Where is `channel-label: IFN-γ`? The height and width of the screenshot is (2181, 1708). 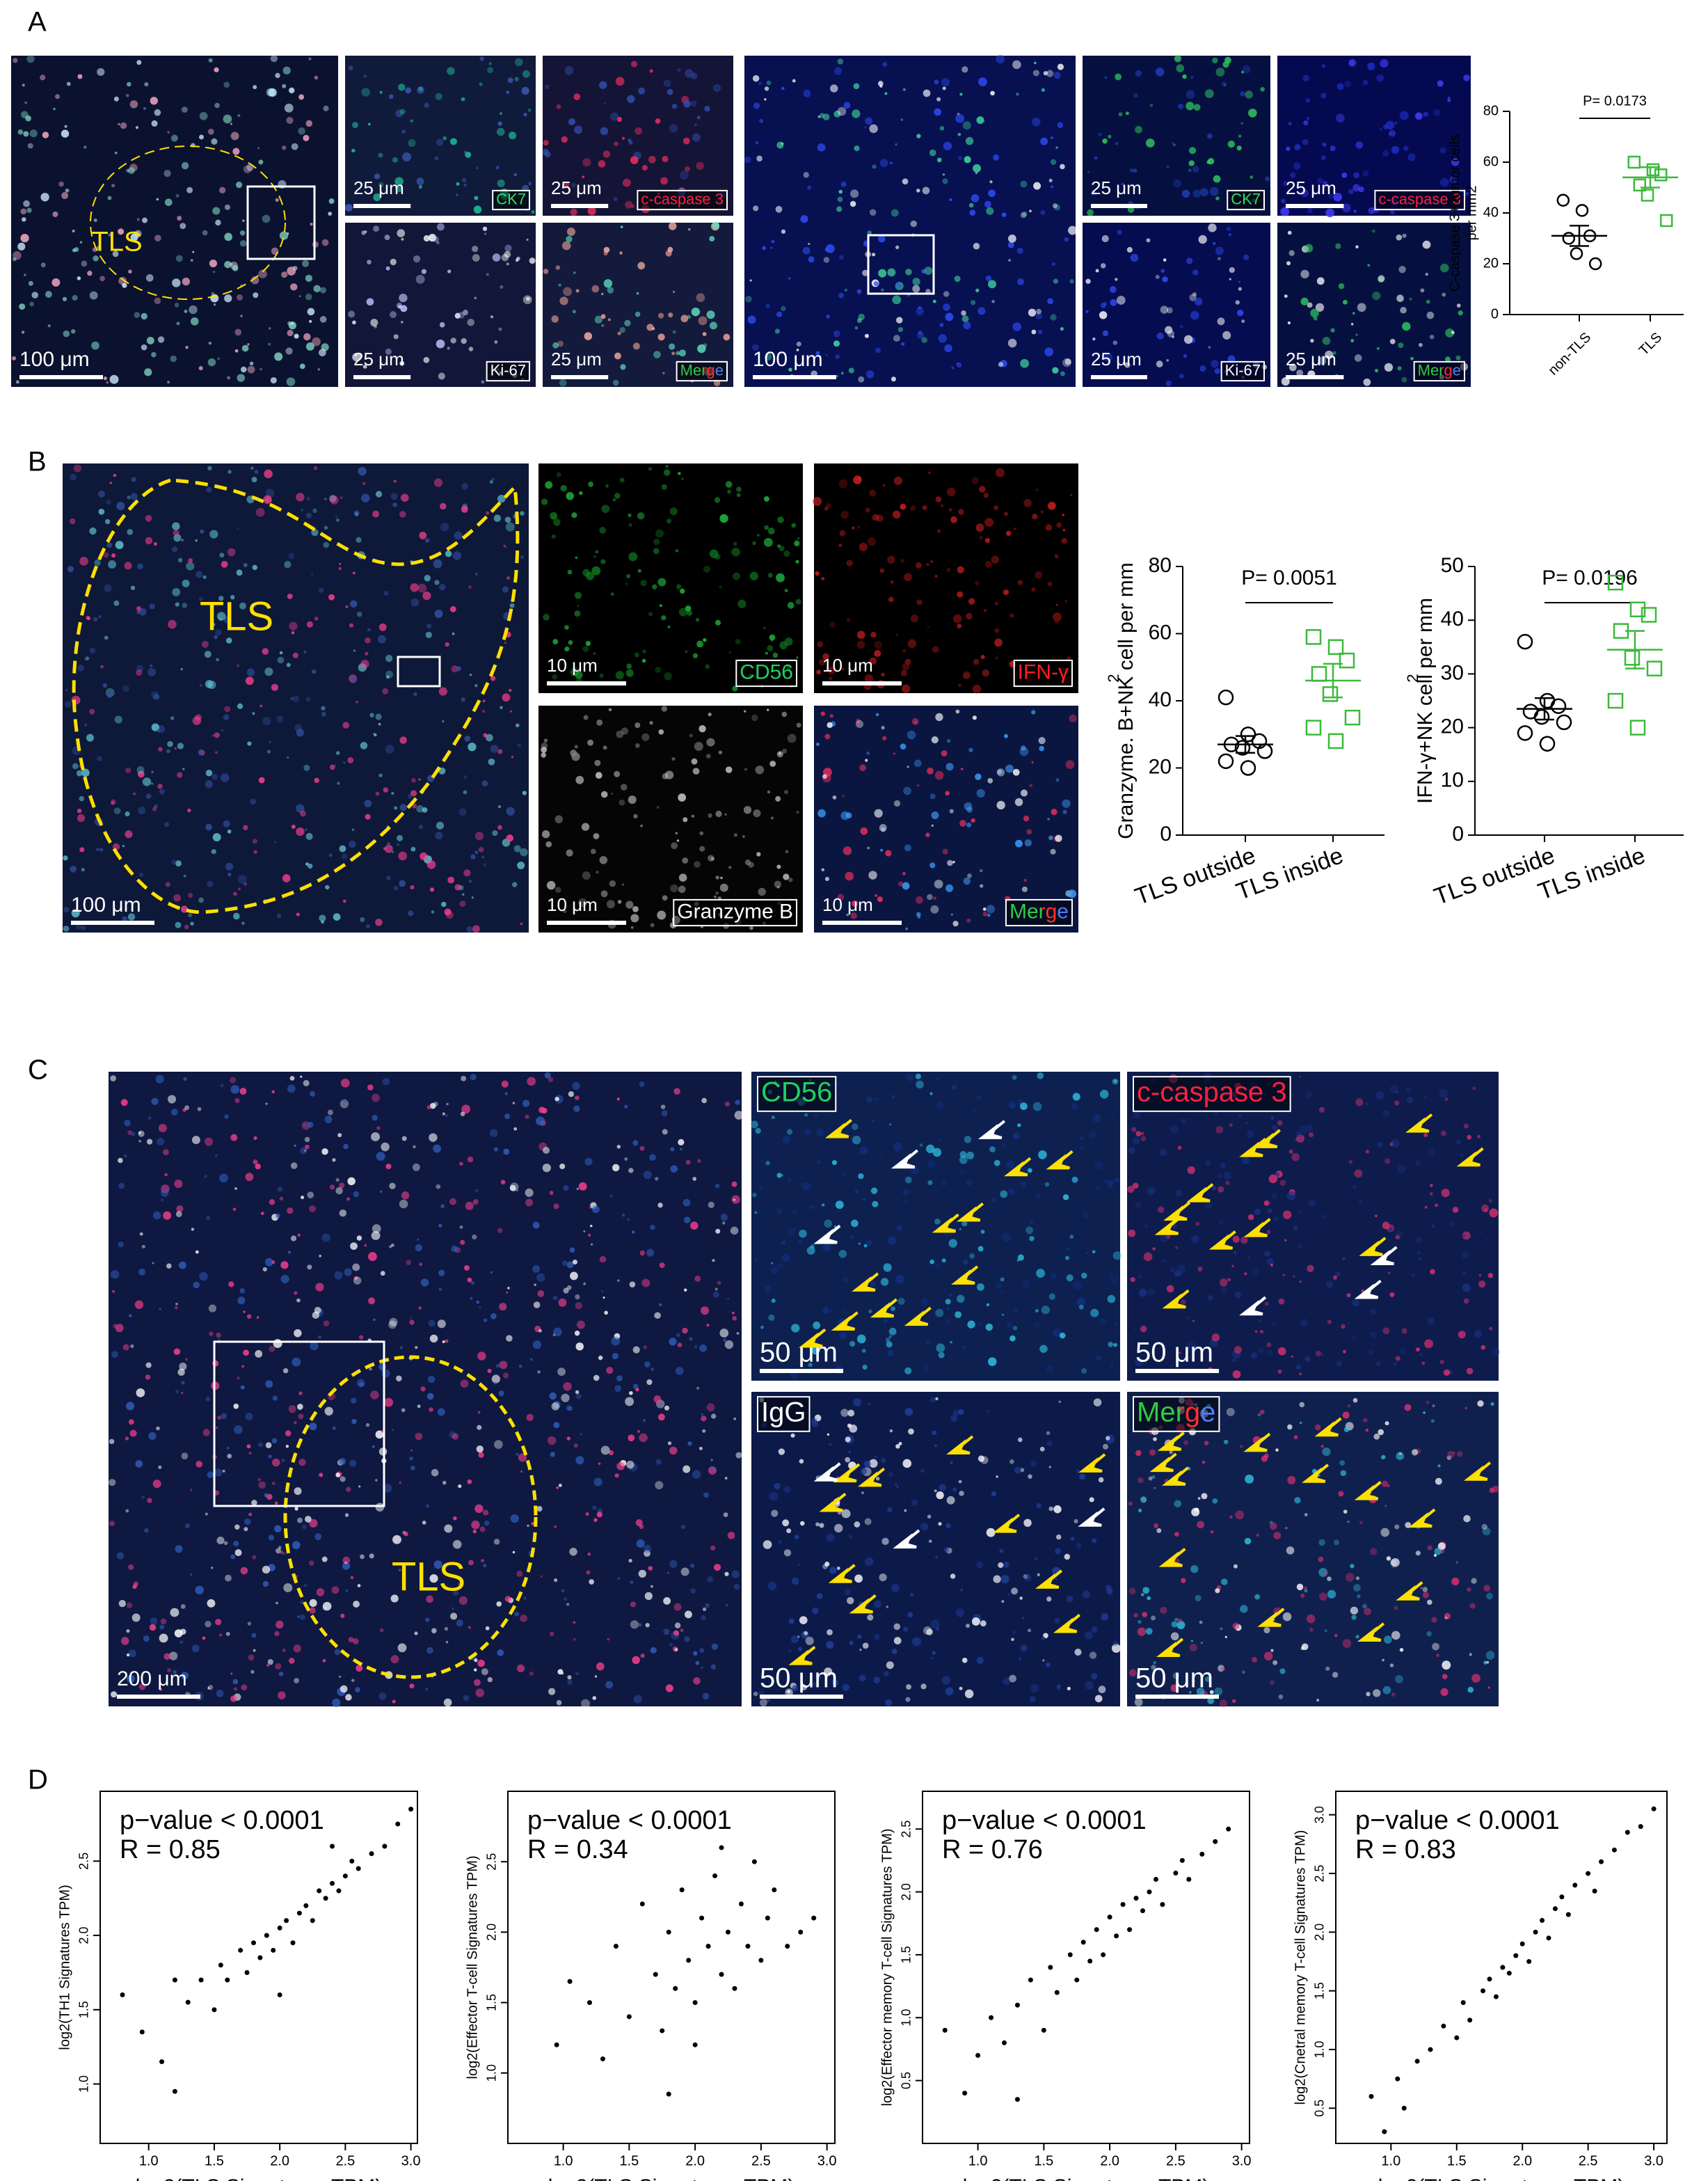 channel-label: IFN-γ is located at coordinates (1043, 671).